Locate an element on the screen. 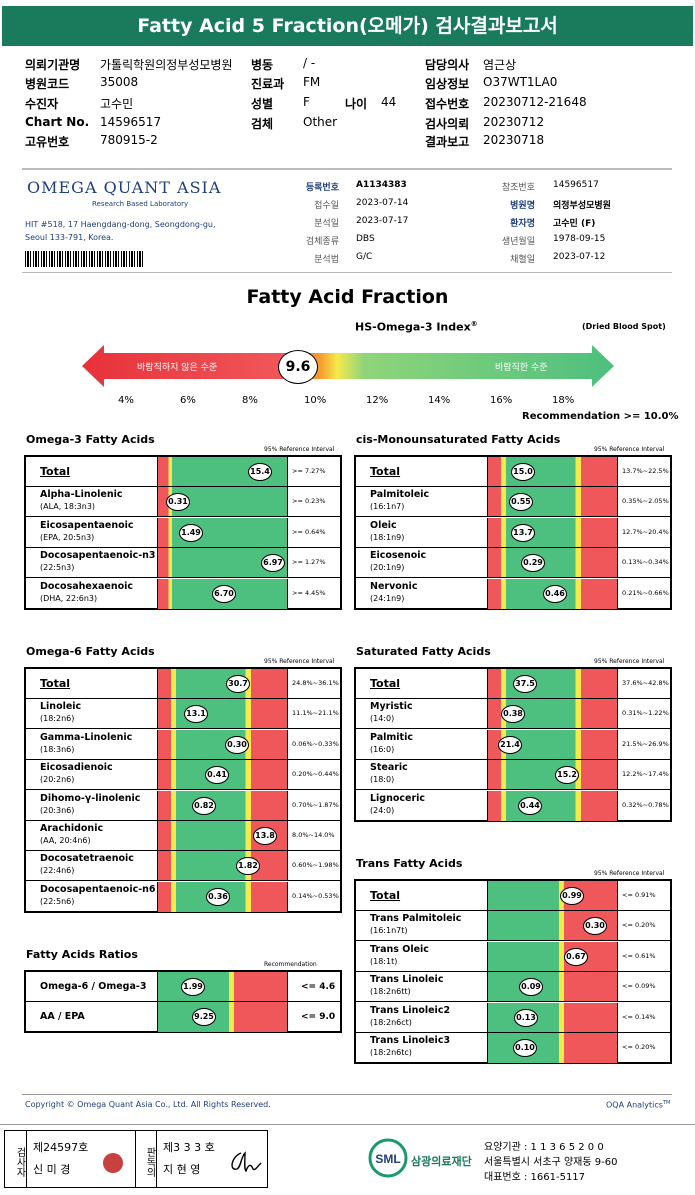 The image size is (695, 1195). row-sub: (16:1n7t) is located at coordinates (389, 930).